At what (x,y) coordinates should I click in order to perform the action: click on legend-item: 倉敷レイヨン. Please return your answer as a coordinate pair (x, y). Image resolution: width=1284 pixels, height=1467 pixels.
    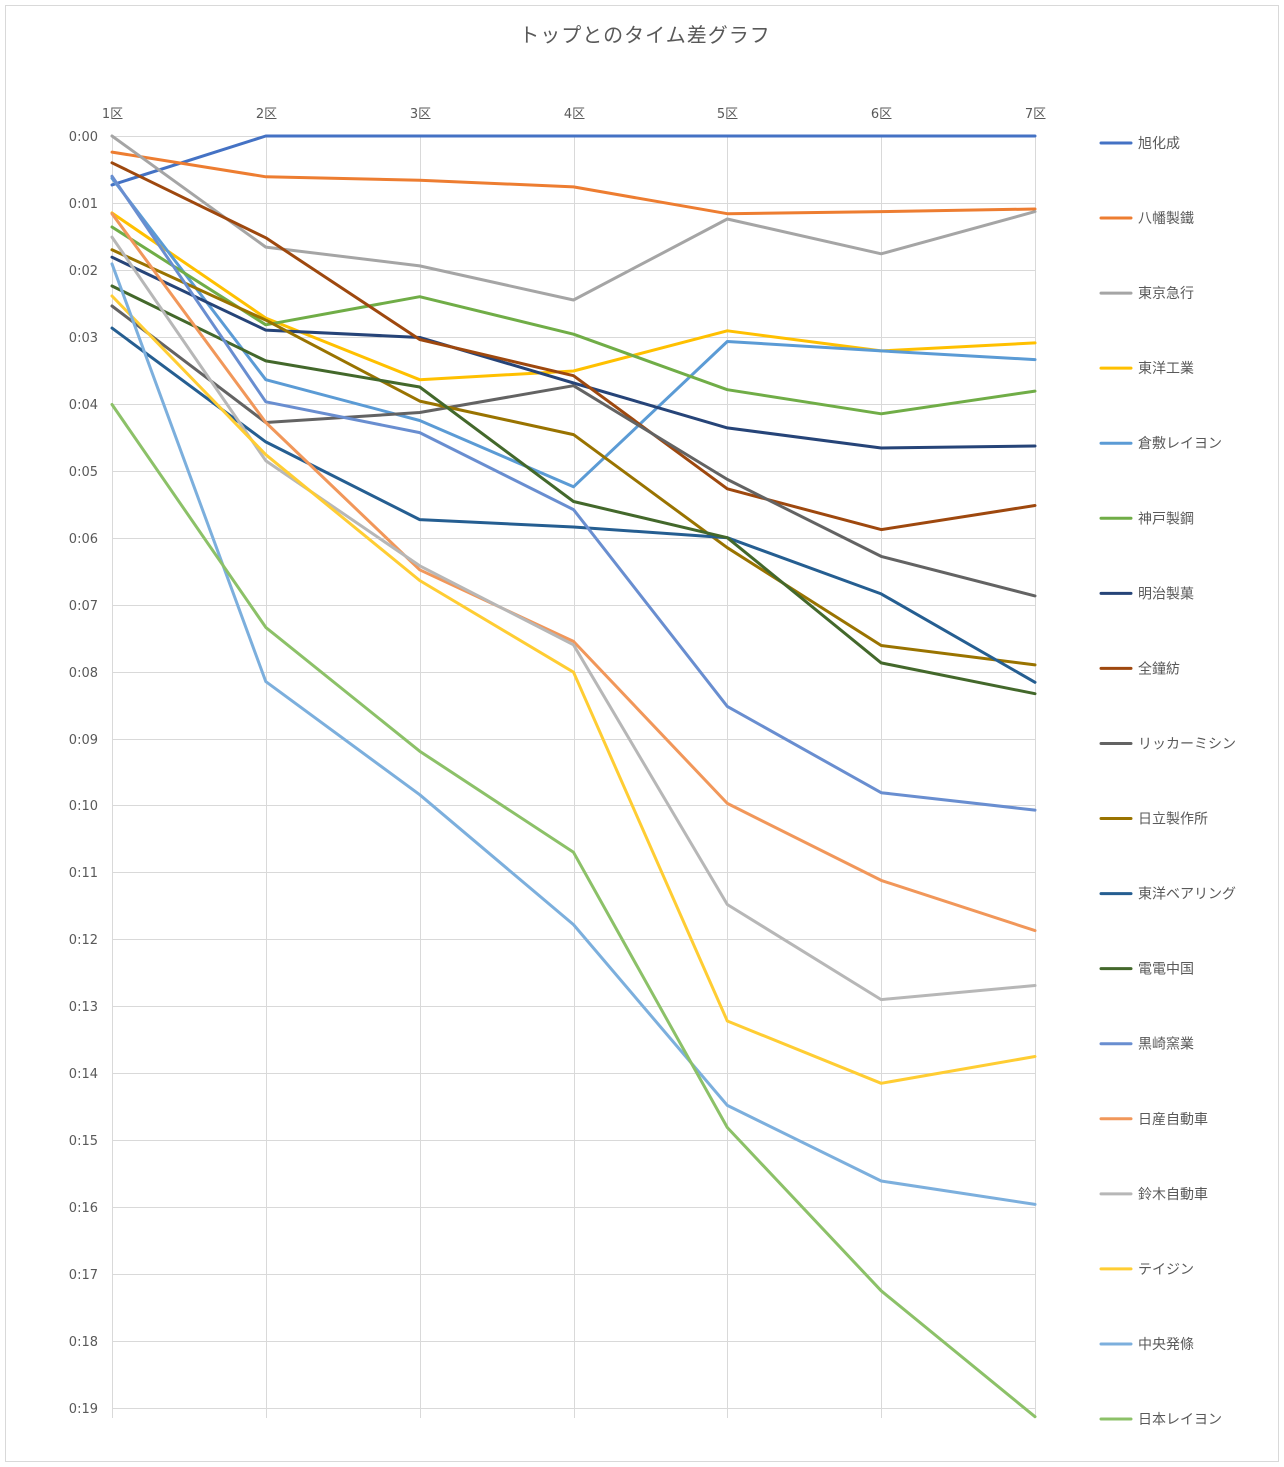
    Looking at the image, I should click on (1160, 444).